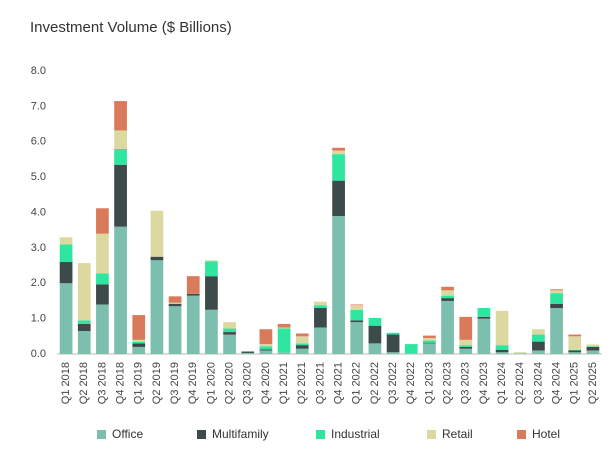 Image resolution: width=616 pixels, height=458 pixels. Describe the element at coordinates (447, 383) in the screenshot. I see `x-tick-label: Q2 2023` at that location.